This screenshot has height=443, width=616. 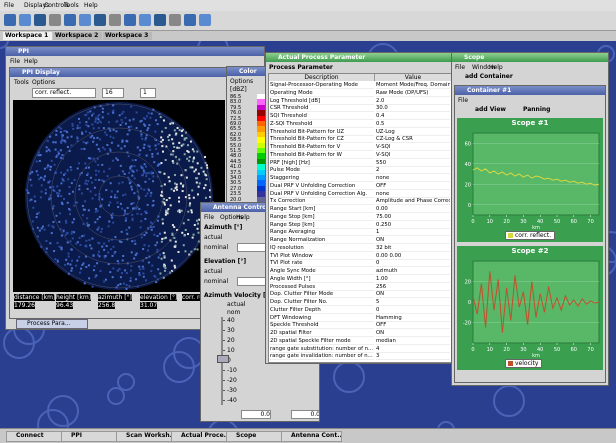 What do you see at coordinates (64, 93) in the screenshot?
I see `product-select: corr. reflect.` at bounding box center [64, 93].